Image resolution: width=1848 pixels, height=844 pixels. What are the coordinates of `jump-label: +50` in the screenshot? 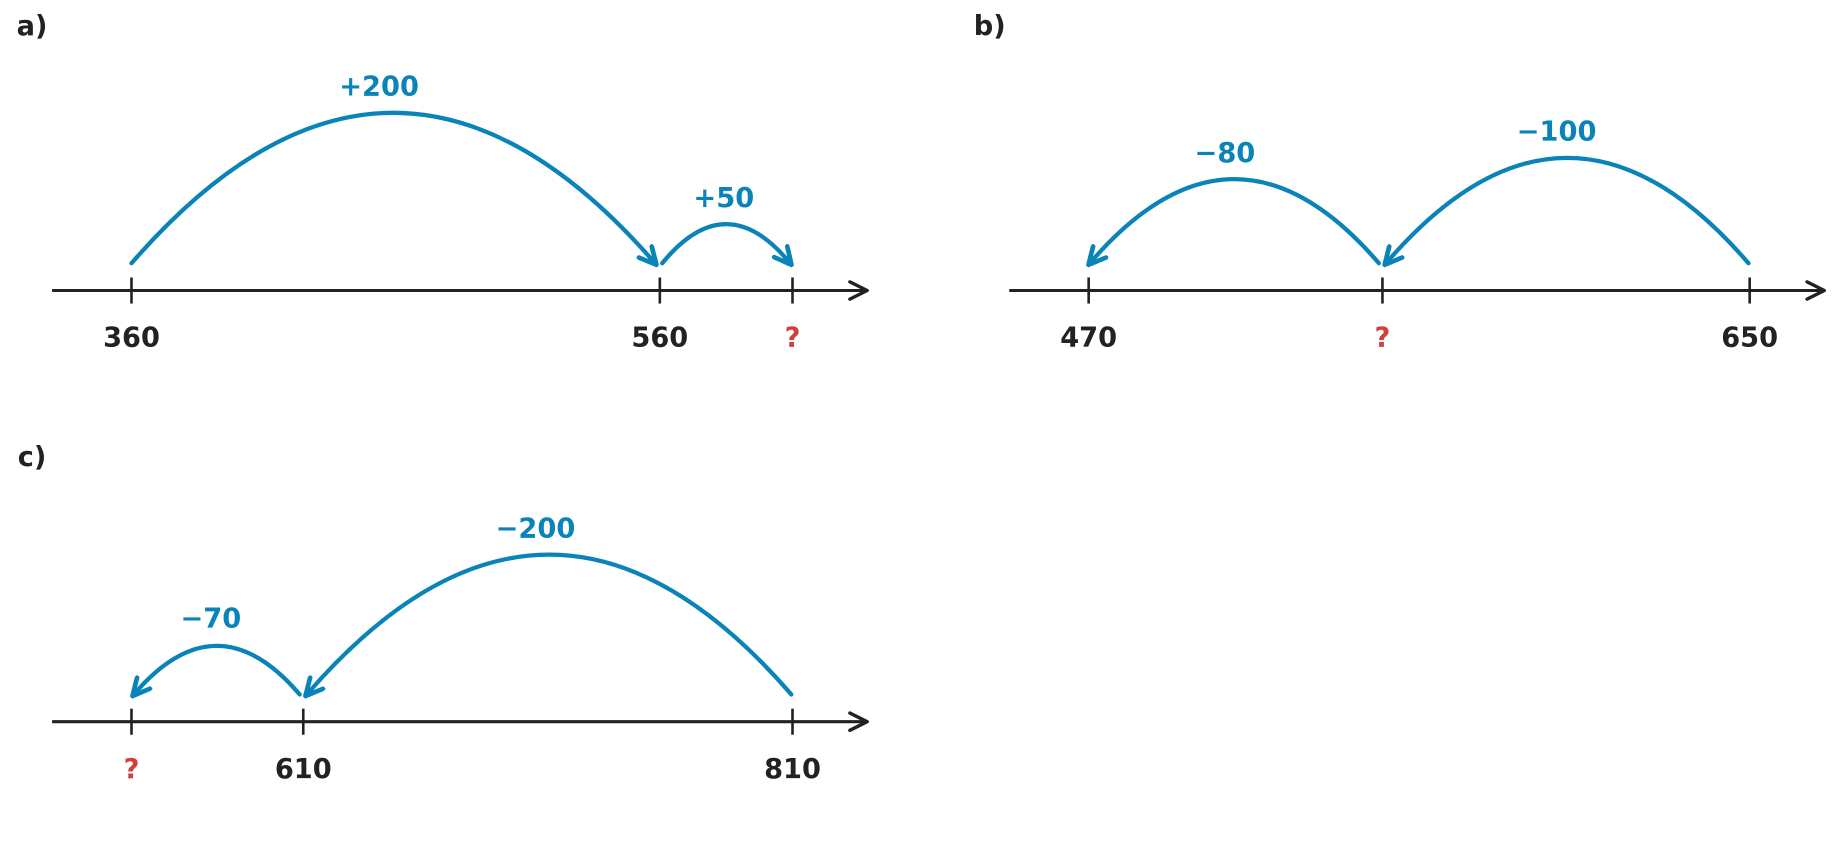 It's located at (723, 198).